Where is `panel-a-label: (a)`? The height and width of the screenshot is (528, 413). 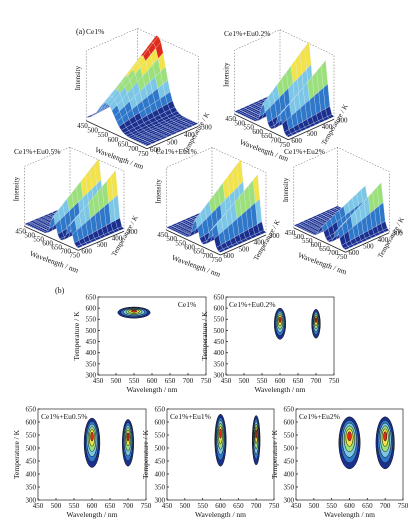 panel-a-label: (a) is located at coordinates (80, 31).